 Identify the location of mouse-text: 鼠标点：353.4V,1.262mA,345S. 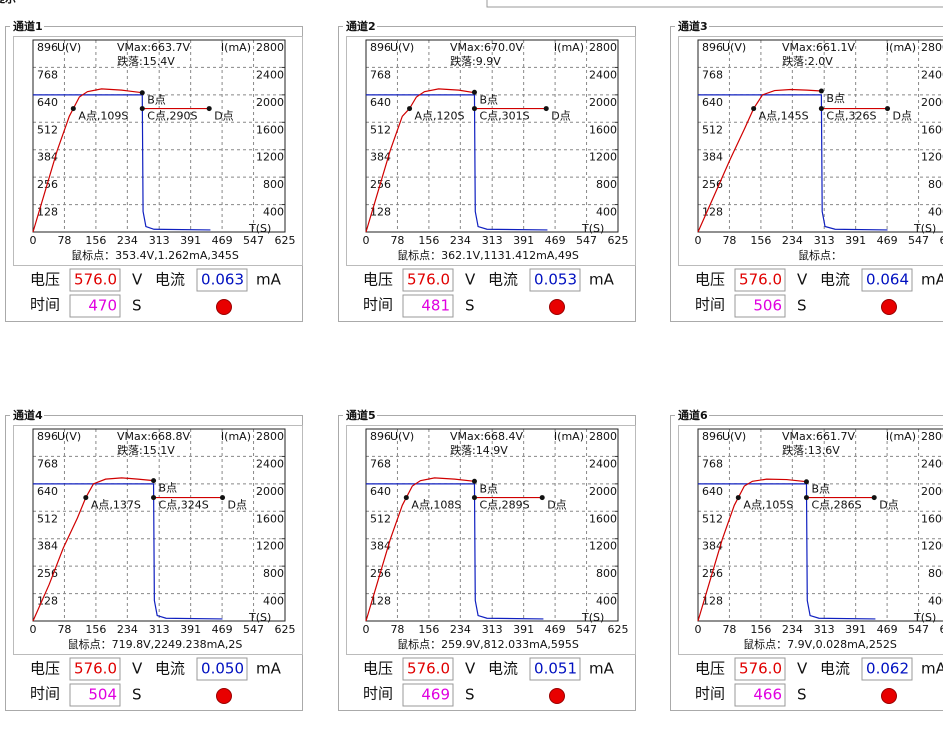
(155, 255).